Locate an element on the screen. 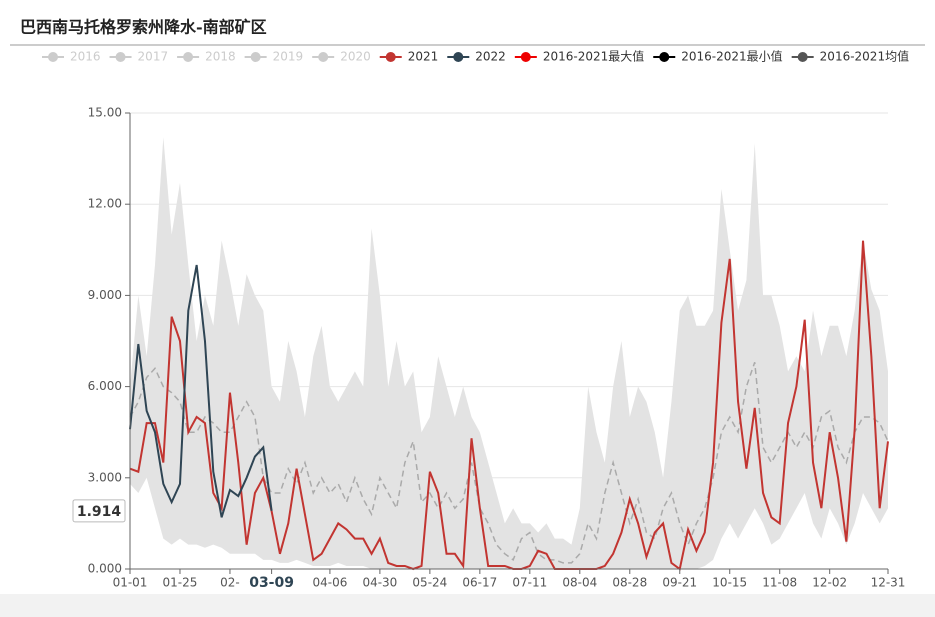 The image size is (935, 617). pointer-box is located at coordinates (99, 511).